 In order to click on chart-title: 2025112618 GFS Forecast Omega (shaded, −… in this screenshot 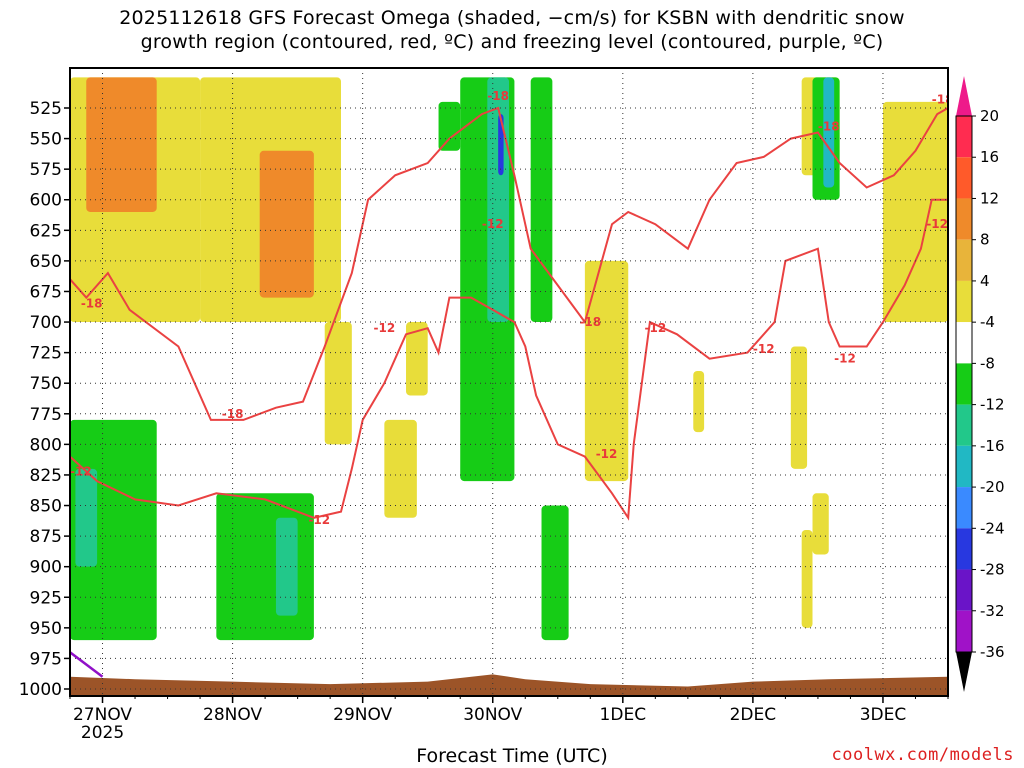, I will do `click(512, 30)`.